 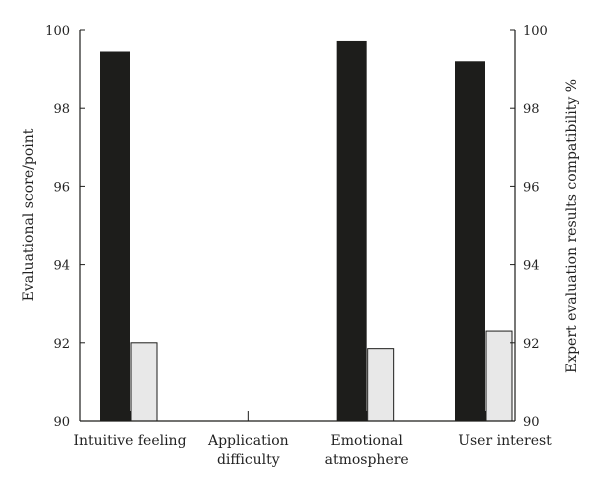 I want to click on left-axis-ticks: 90 92 94 96 98 100, so click(x=65, y=227).